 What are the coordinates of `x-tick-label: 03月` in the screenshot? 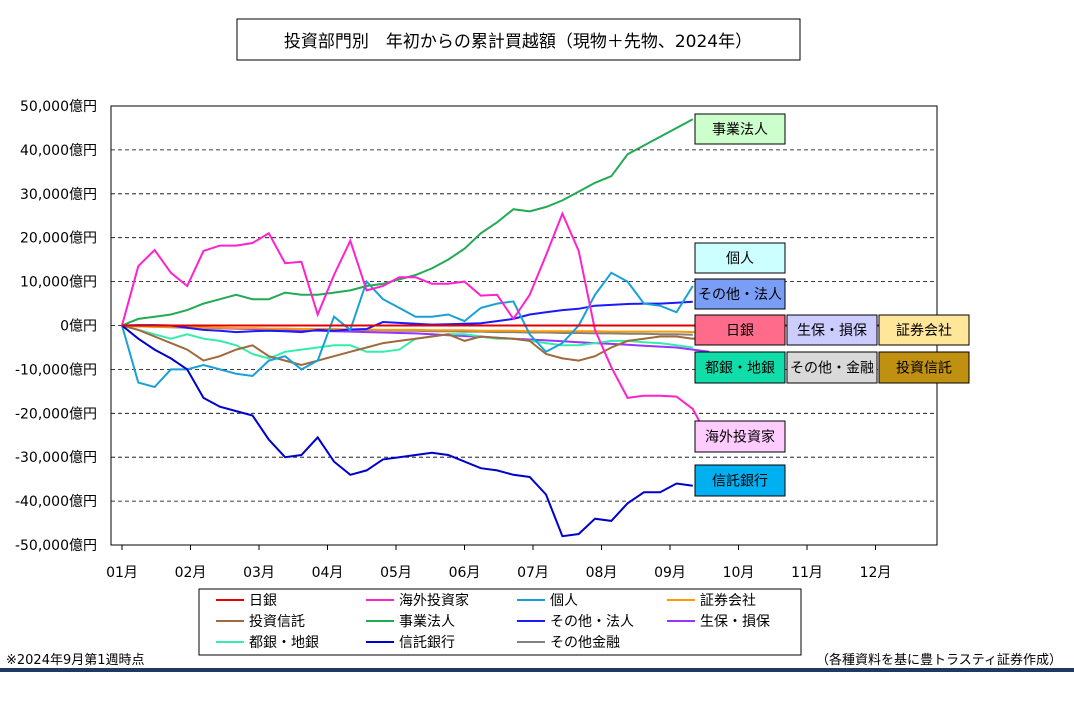 It's located at (259, 573).